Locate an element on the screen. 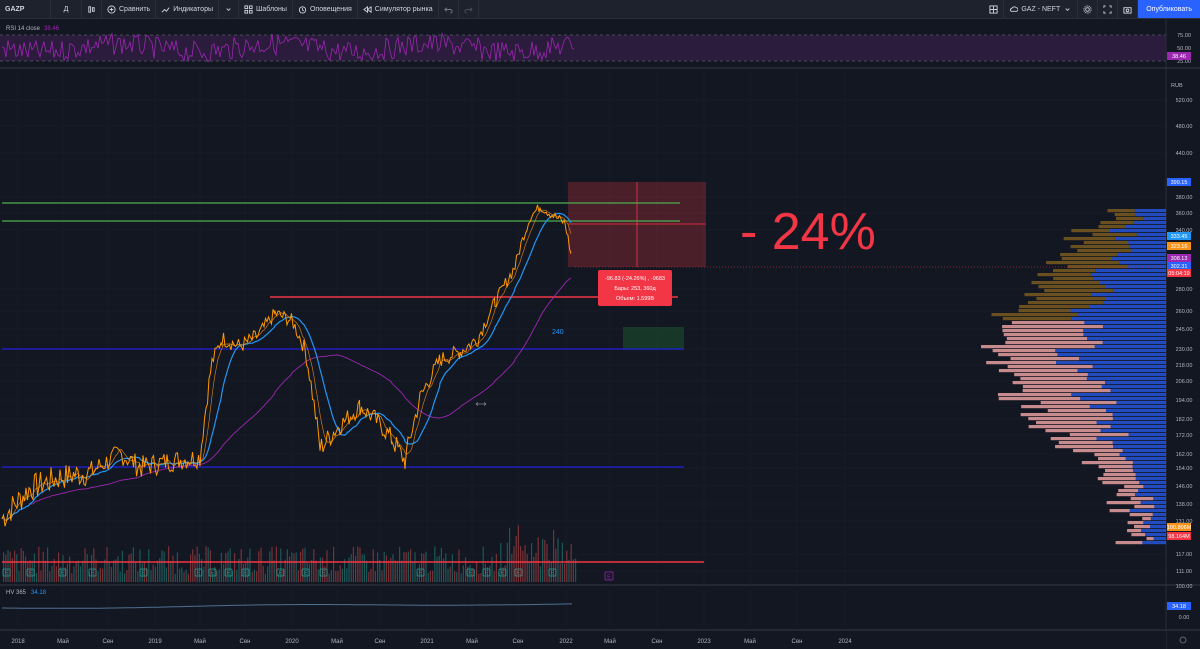 Image resolution: width=1200 pixels, height=649 pixels. price-tick-label: 480.00 is located at coordinates (1184, 127).